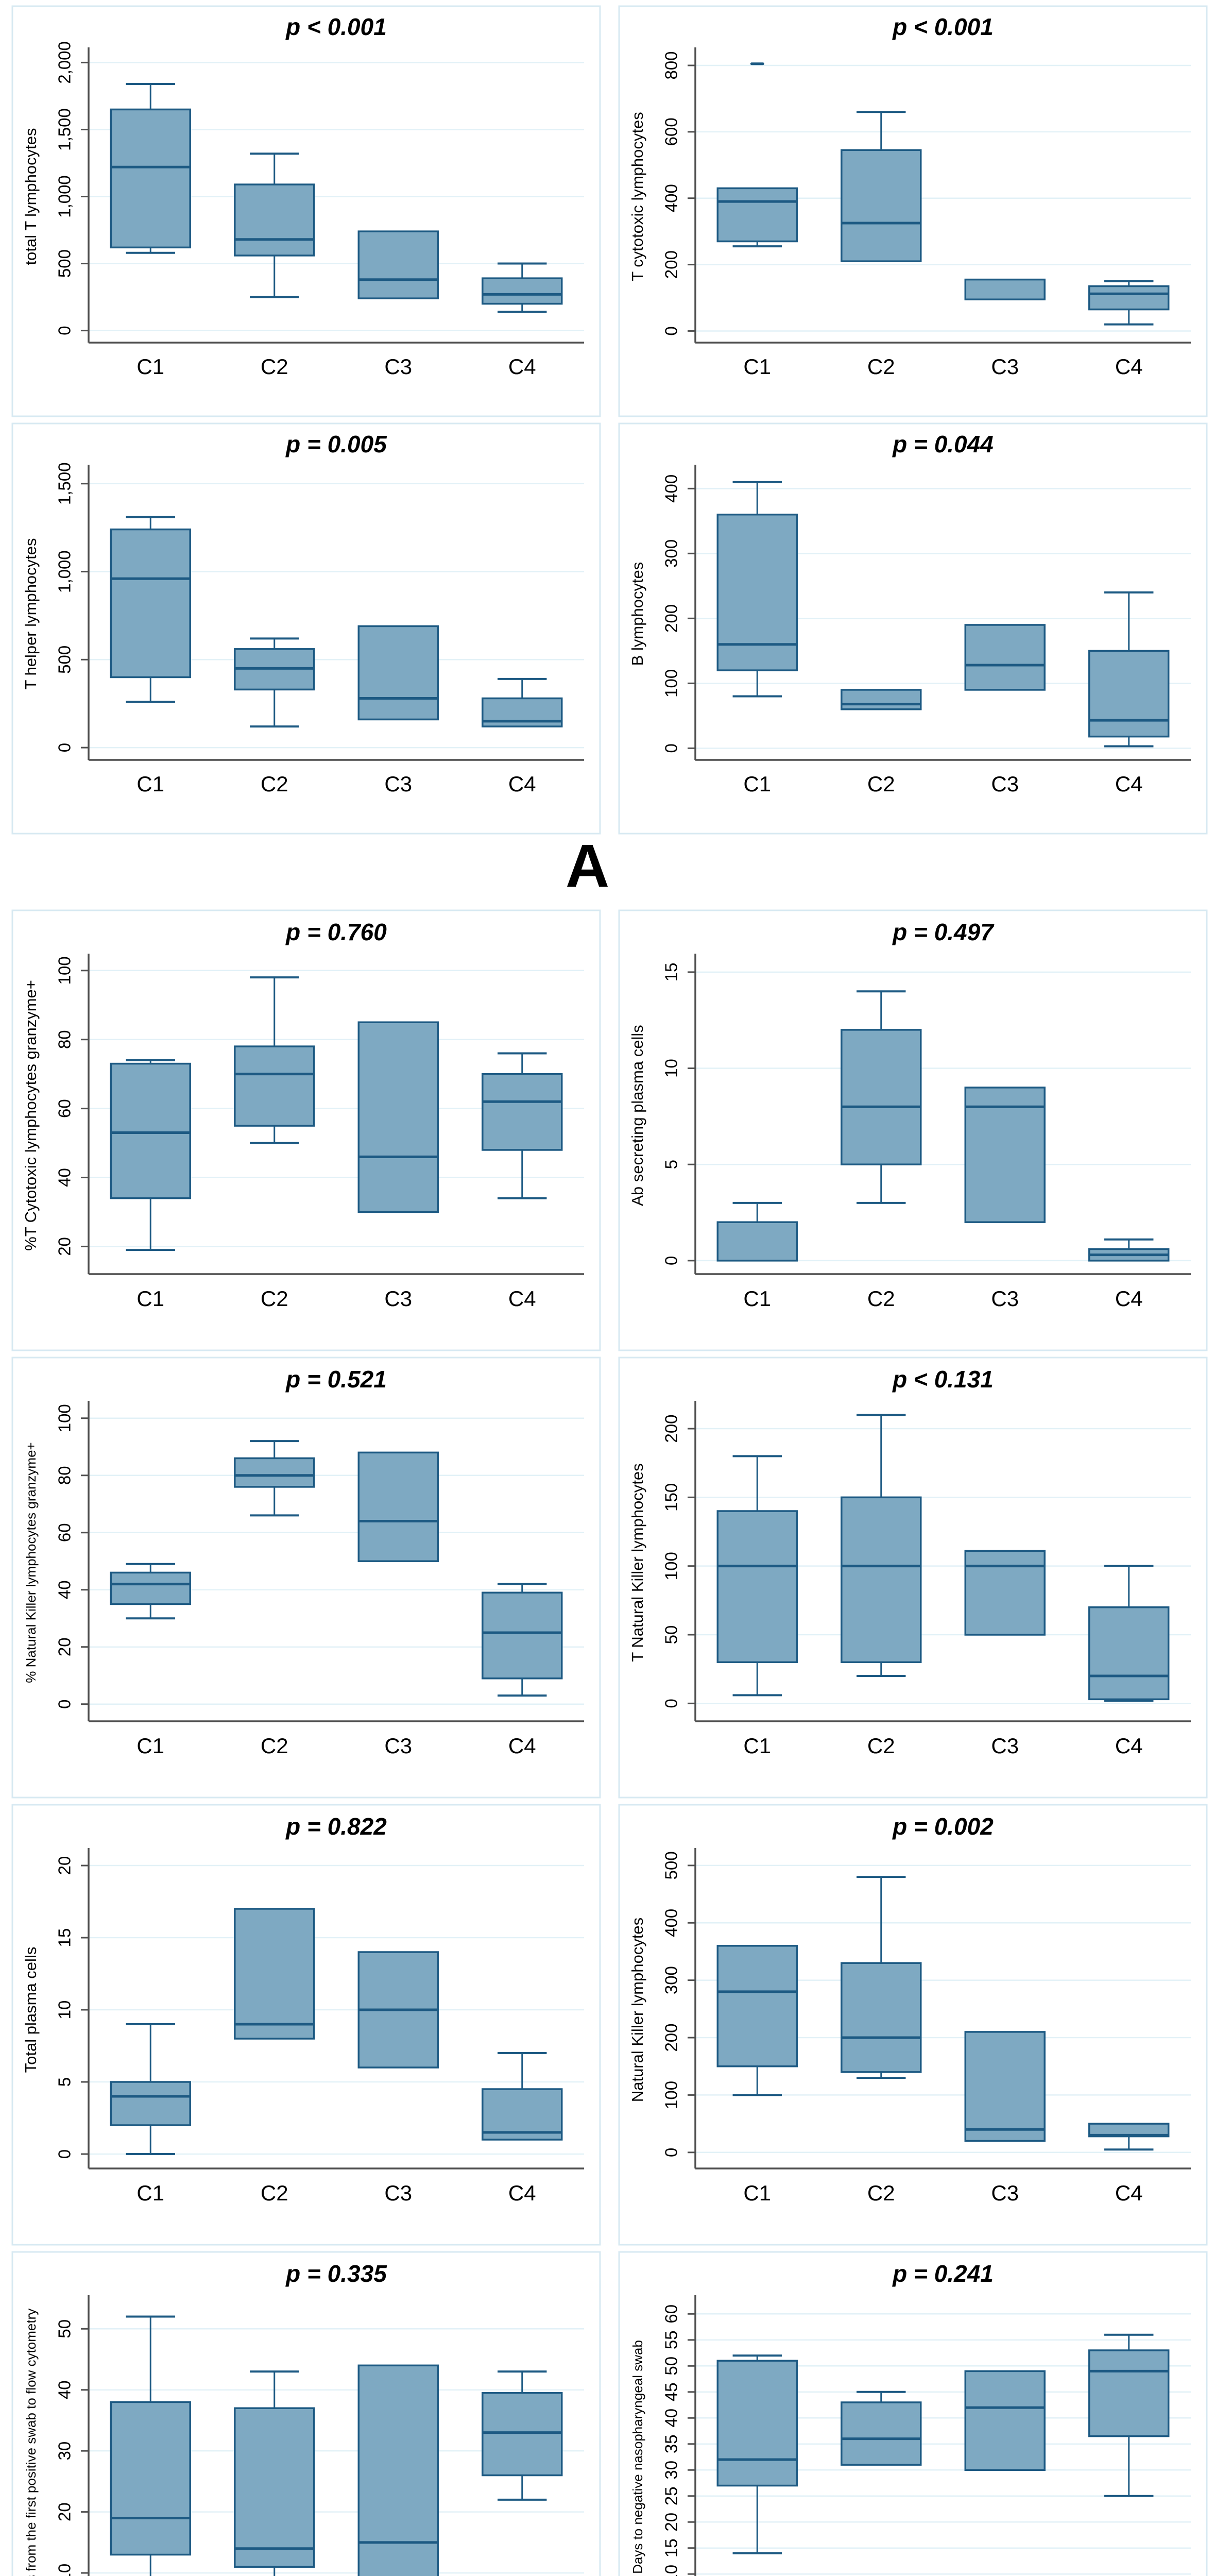 This screenshot has height=2576, width=1215. Describe the element at coordinates (944, 932) in the screenshot. I see `p-value-title: p = 0.497` at that location.